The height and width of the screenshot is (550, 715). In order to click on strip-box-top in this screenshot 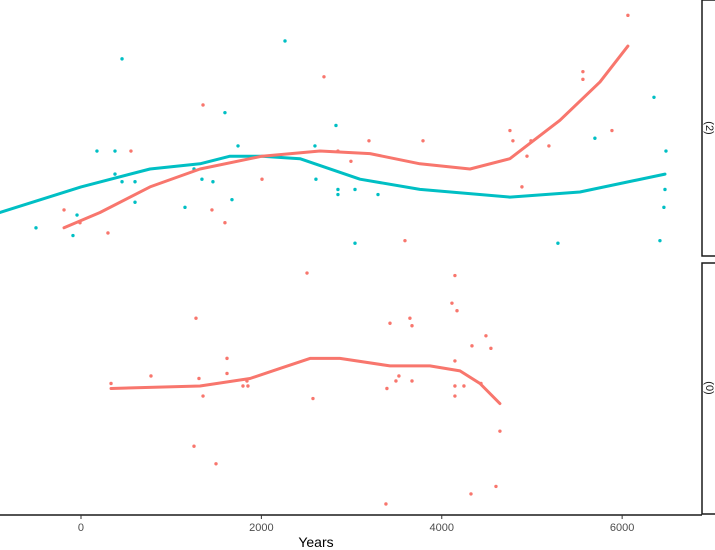, I will do `click(708, 128)`.